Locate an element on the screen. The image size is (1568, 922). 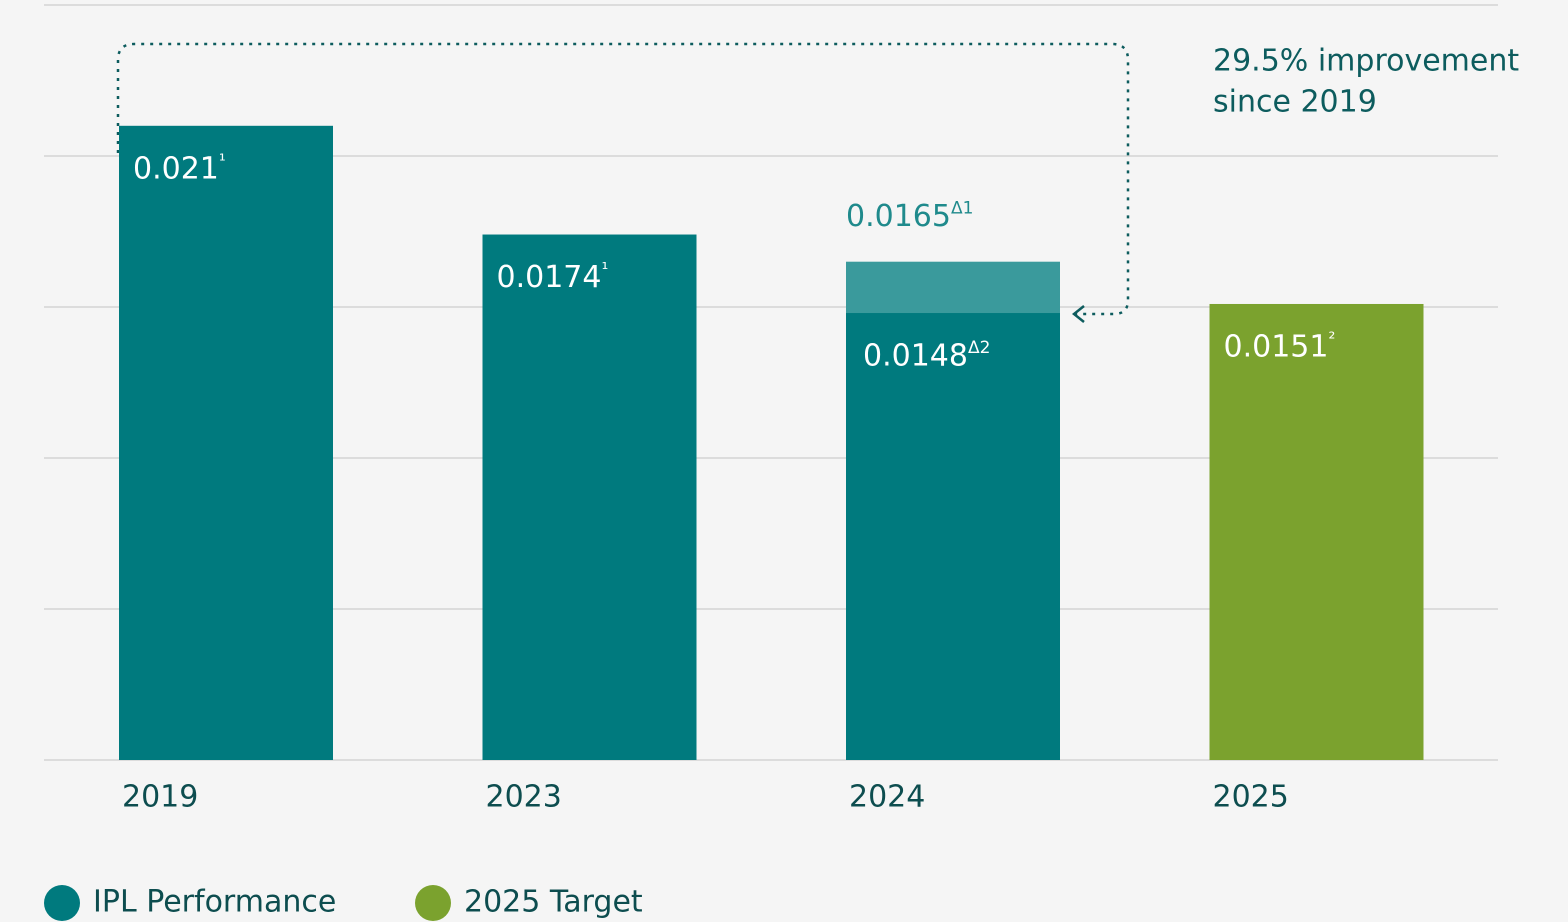
annotation: 29.5% improvement is located at coordinates (1366, 61).